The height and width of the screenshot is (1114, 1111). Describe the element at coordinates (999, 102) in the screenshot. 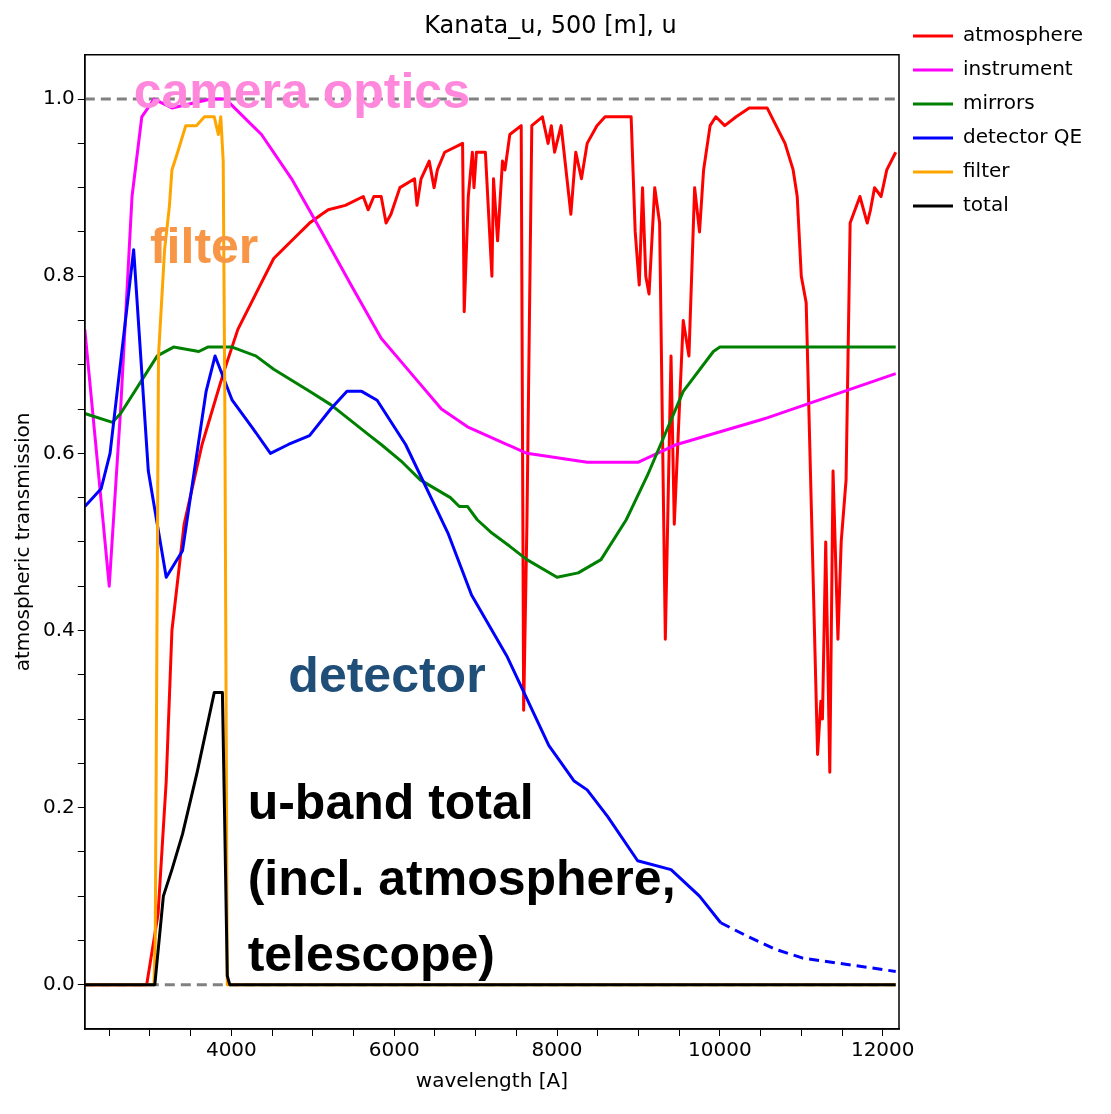

I see `legend-label: mirrors` at that location.